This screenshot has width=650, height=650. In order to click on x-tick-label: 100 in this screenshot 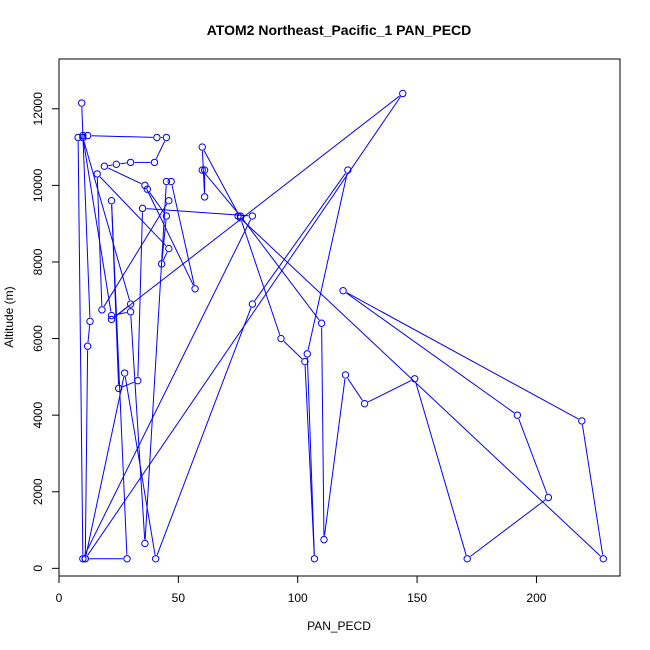, I will do `click(298, 598)`.